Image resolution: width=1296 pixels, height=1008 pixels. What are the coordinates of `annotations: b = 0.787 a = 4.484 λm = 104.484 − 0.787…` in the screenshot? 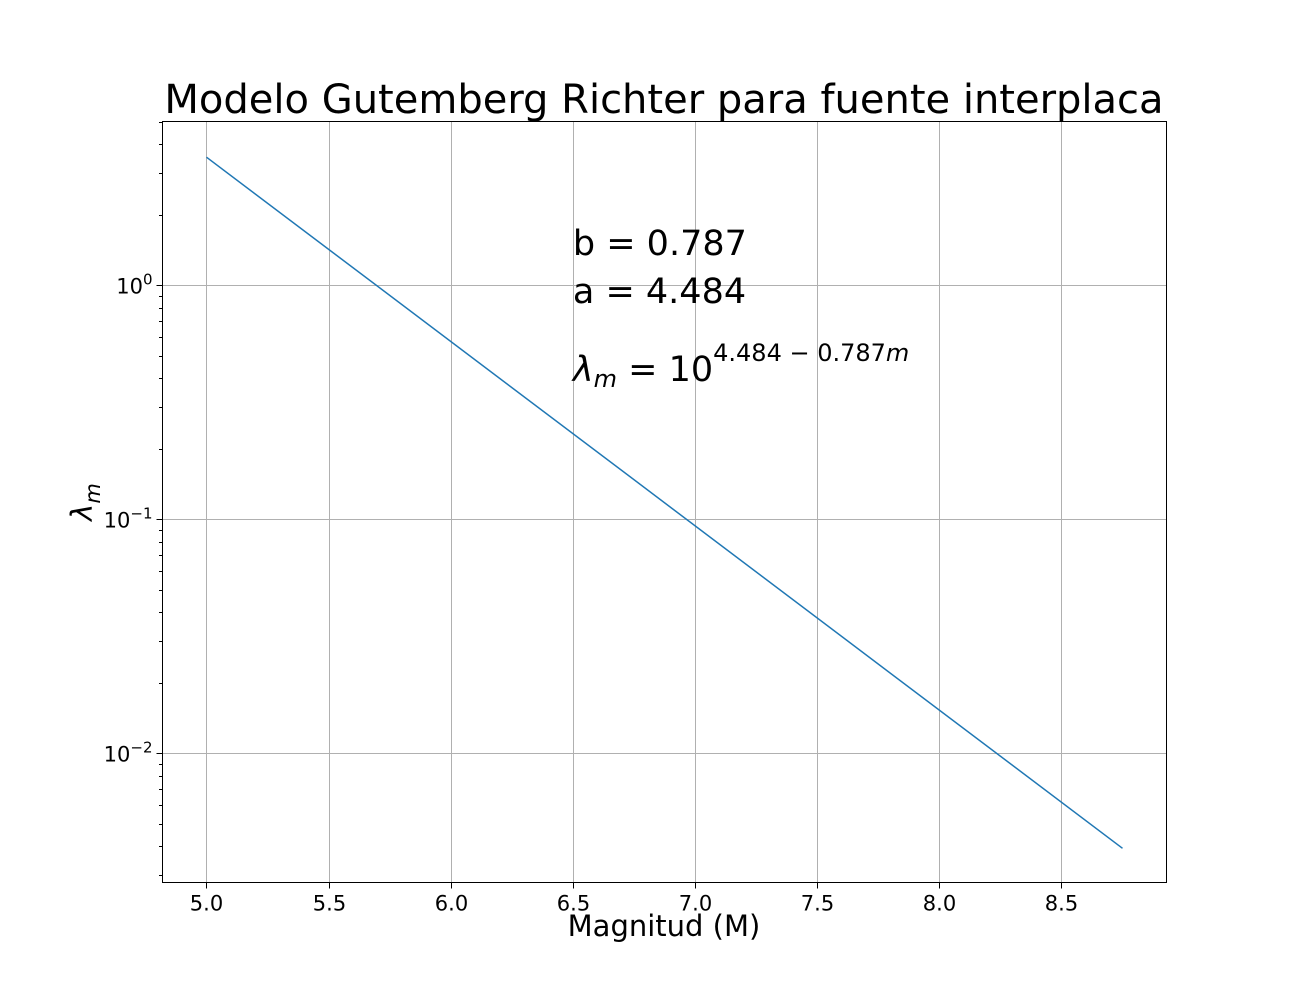 It's located at (740, 308).